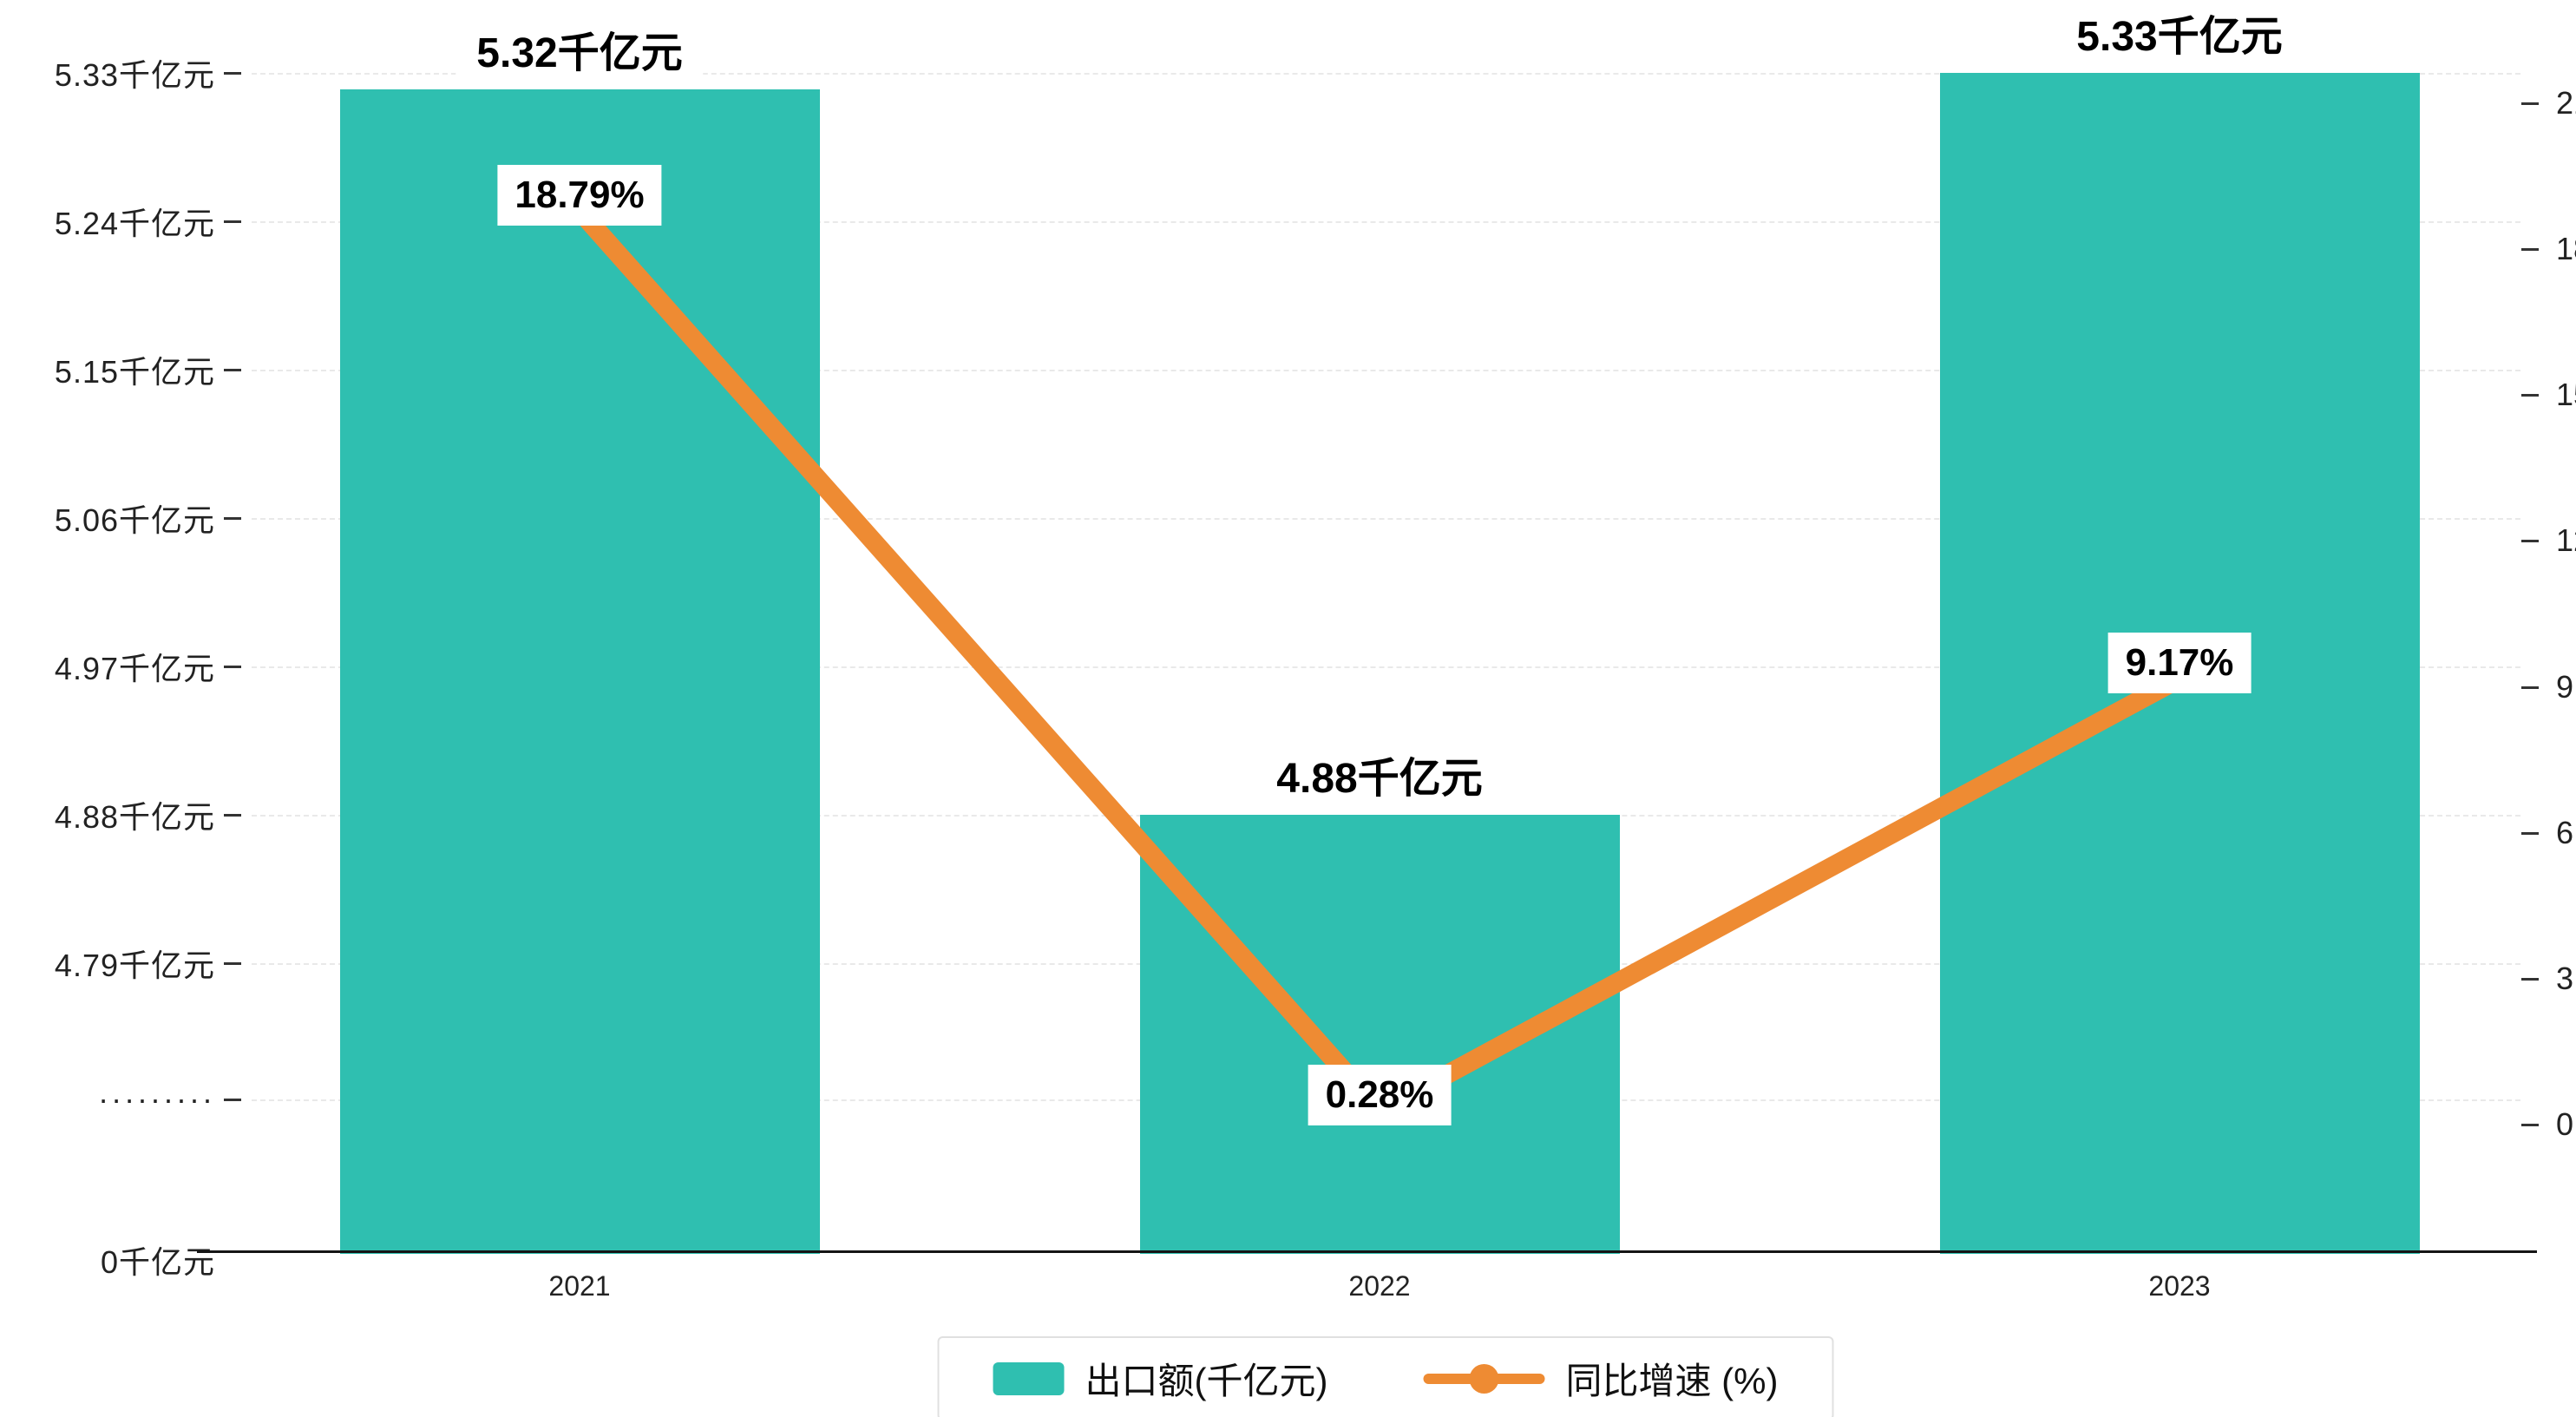 This screenshot has height=1417, width=2576. Describe the element at coordinates (134, 965) in the screenshot. I see `left-axis-tick-label: 4.79千亿元` at that location.